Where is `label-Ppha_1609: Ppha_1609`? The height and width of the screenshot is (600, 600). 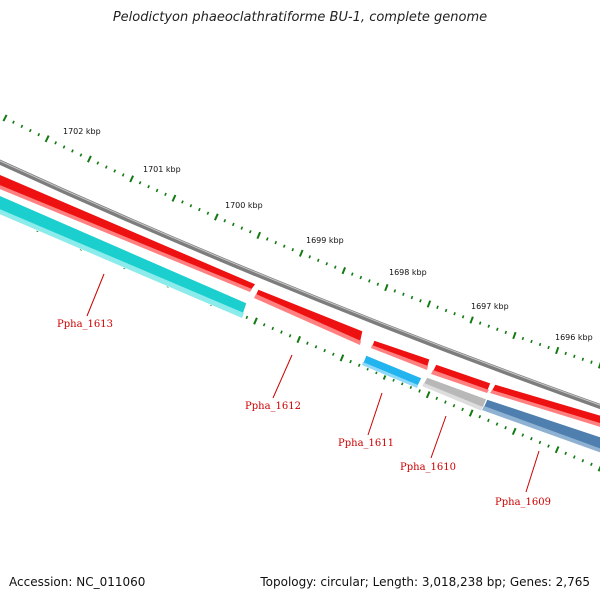 label-Ppha_1609: Ppha_1609 is located at coordinates (523, 502).